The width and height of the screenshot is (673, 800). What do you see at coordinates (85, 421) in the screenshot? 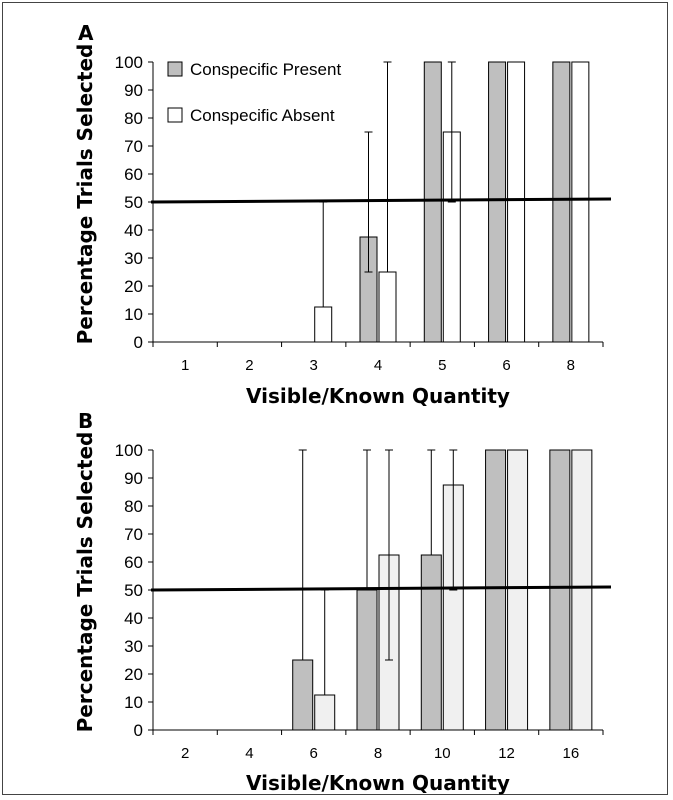
I see `panel-label: B` at bounding box center [85, 421].